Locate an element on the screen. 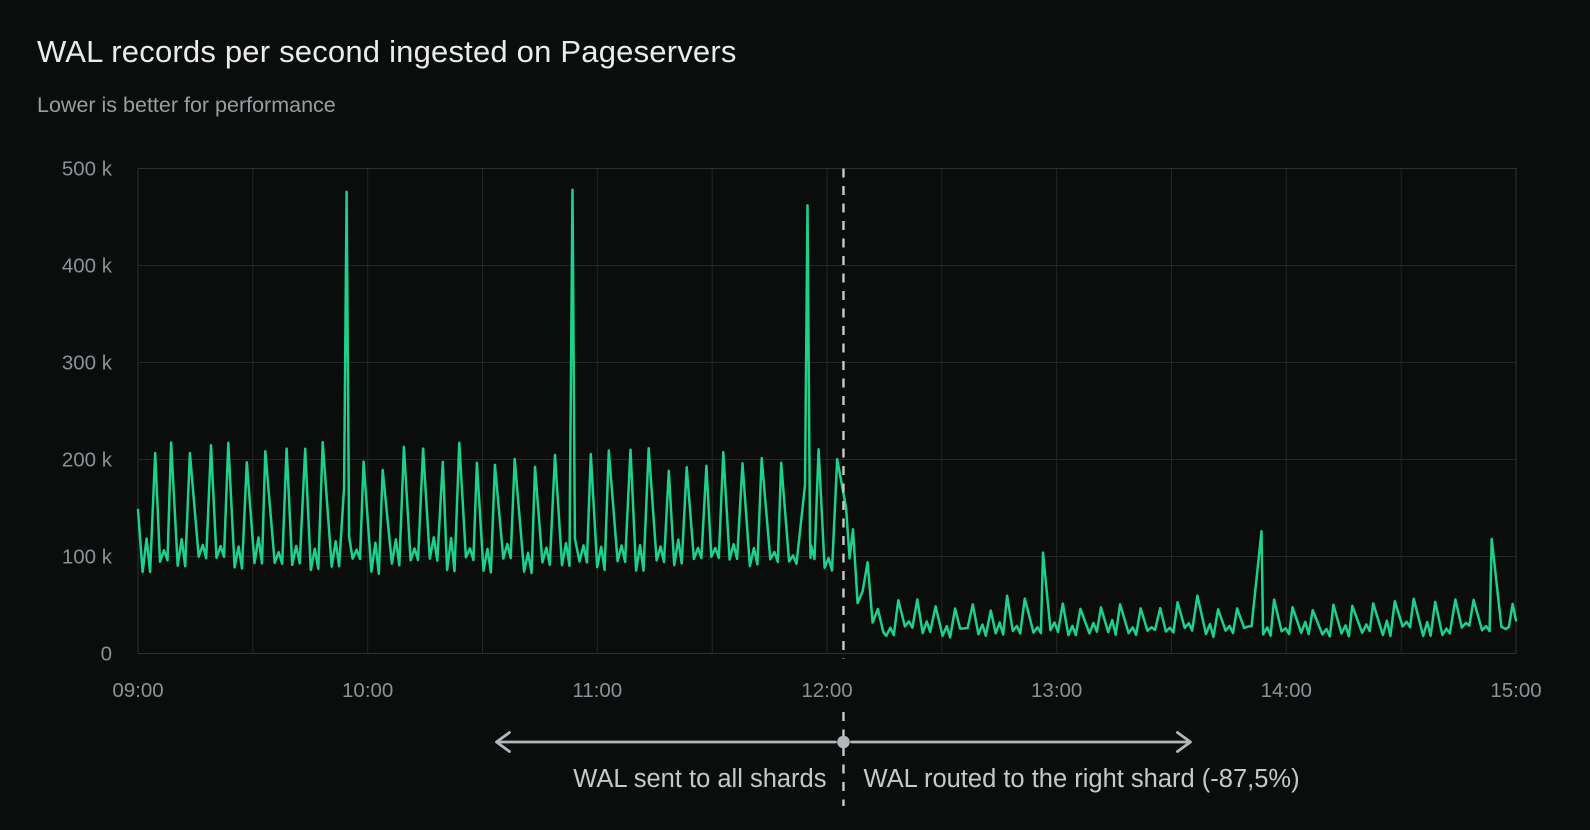 This screenshot has width=1590, height=830. y-axis-tick-label: 200 k is located at coordinates (87, 460).